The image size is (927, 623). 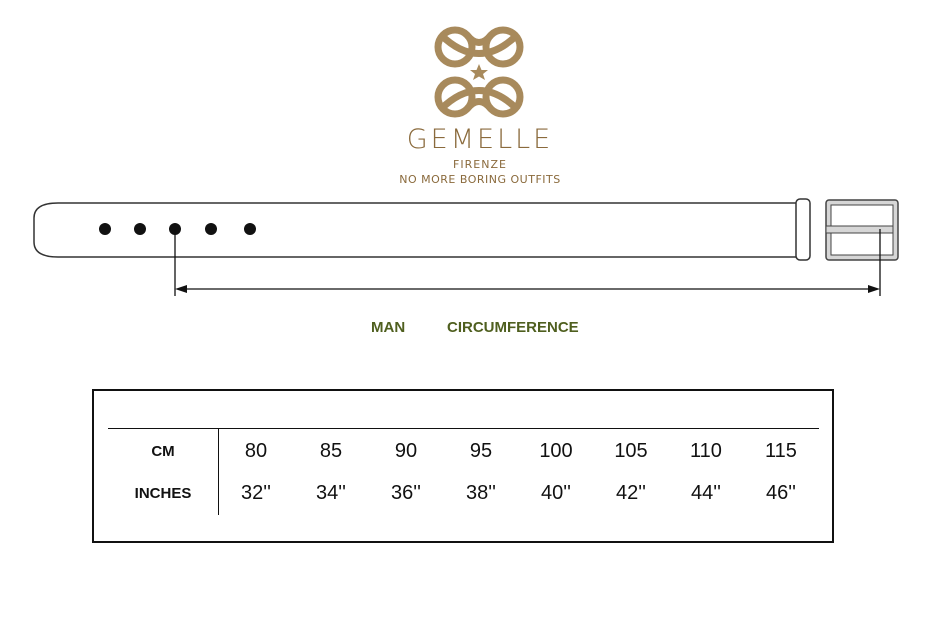 What do you see at coordinates (420, 230) in the screenshot?
I see `belt-strap` at bounding box center [420, 230].